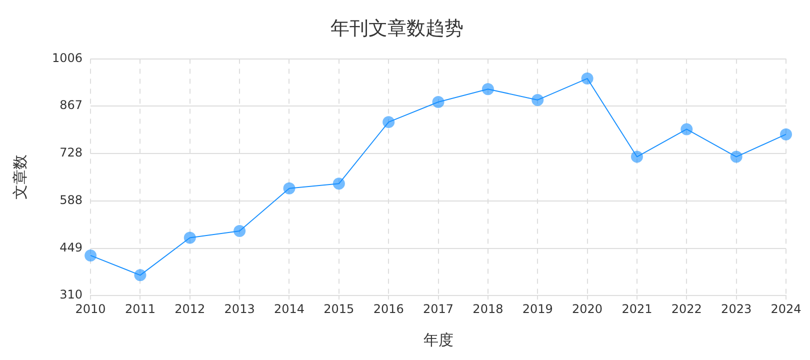 The height and width of the screenshot is (360, 810). What do you see at coordinates (339, 309) in the screenshot?
I see `x-tick-label: 2015` at bounding box center [339, 309].